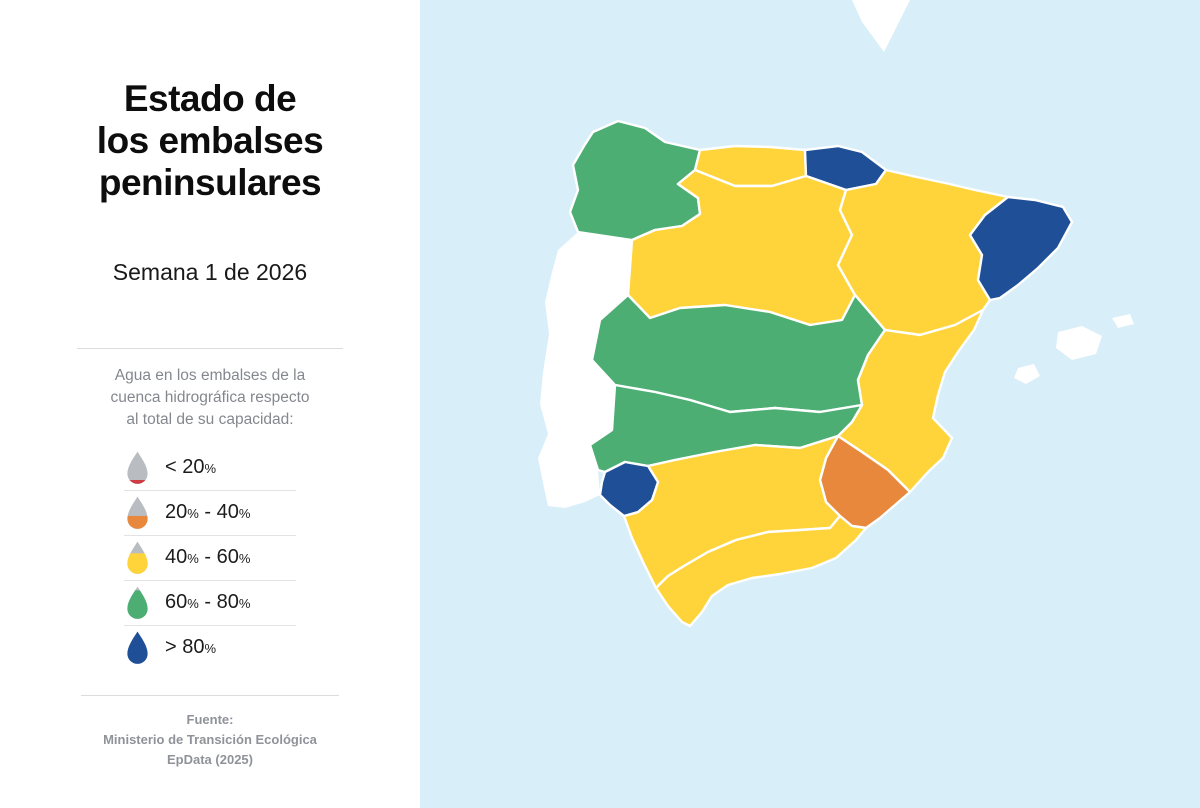 Image resolution: width=1200 pixels, height=808 pixels. I want to click on land-ibiza, so click(1027, 374).